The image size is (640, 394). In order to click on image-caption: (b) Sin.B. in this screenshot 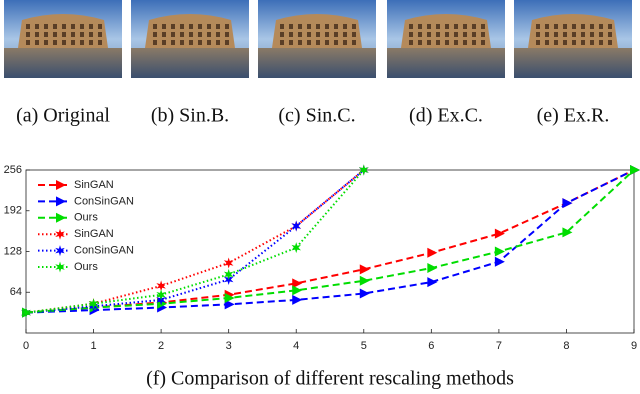, I will do `click(190, 116)`.